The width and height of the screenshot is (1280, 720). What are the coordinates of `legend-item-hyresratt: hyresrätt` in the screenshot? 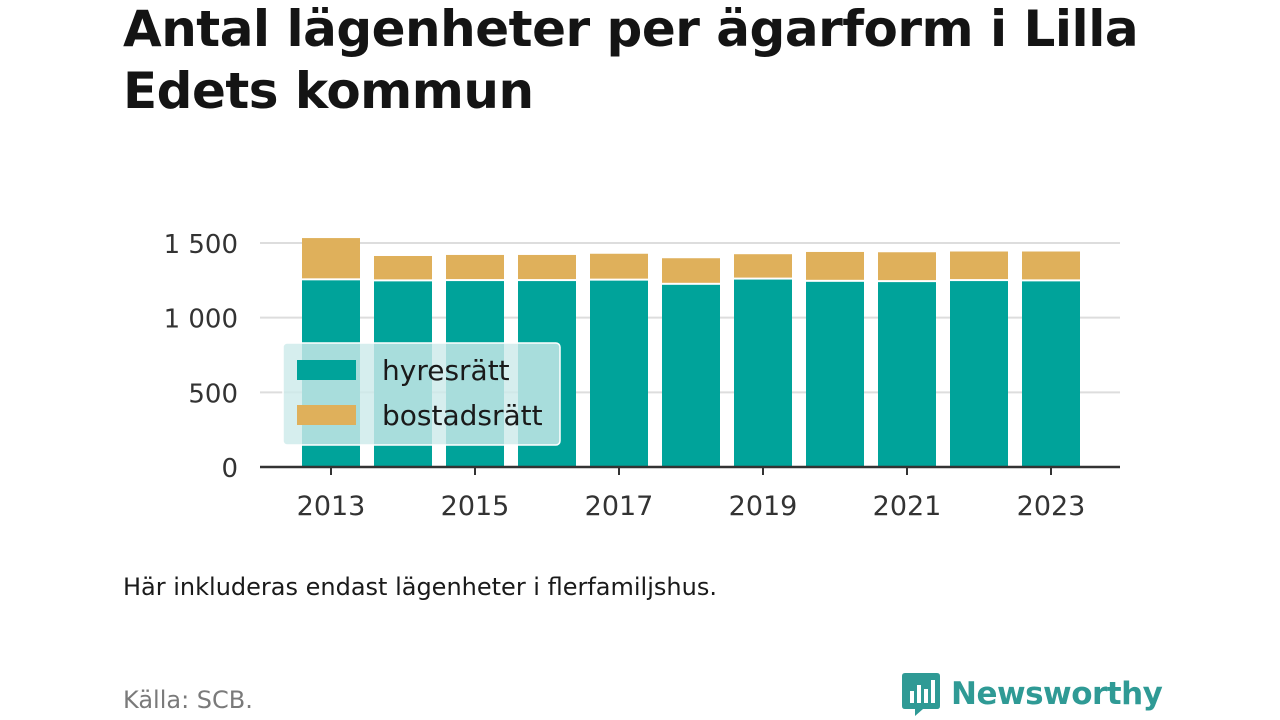 It's located at (446, 370).